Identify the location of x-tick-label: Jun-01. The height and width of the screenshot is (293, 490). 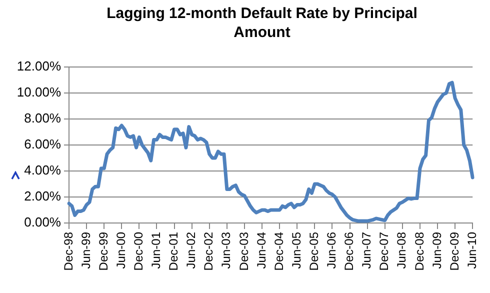
(156, 250).